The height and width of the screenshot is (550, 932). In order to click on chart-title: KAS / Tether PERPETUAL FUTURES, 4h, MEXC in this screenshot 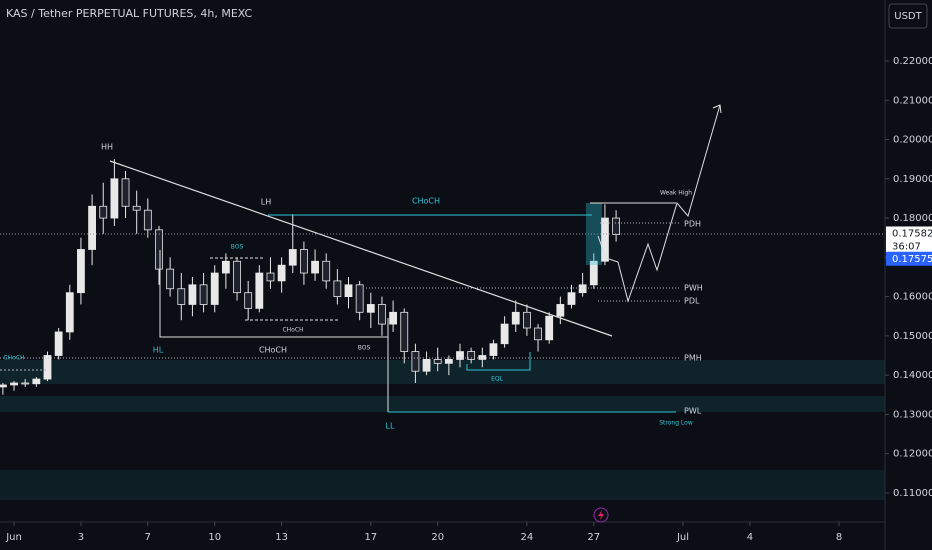, I will do `click(129, 13)`.